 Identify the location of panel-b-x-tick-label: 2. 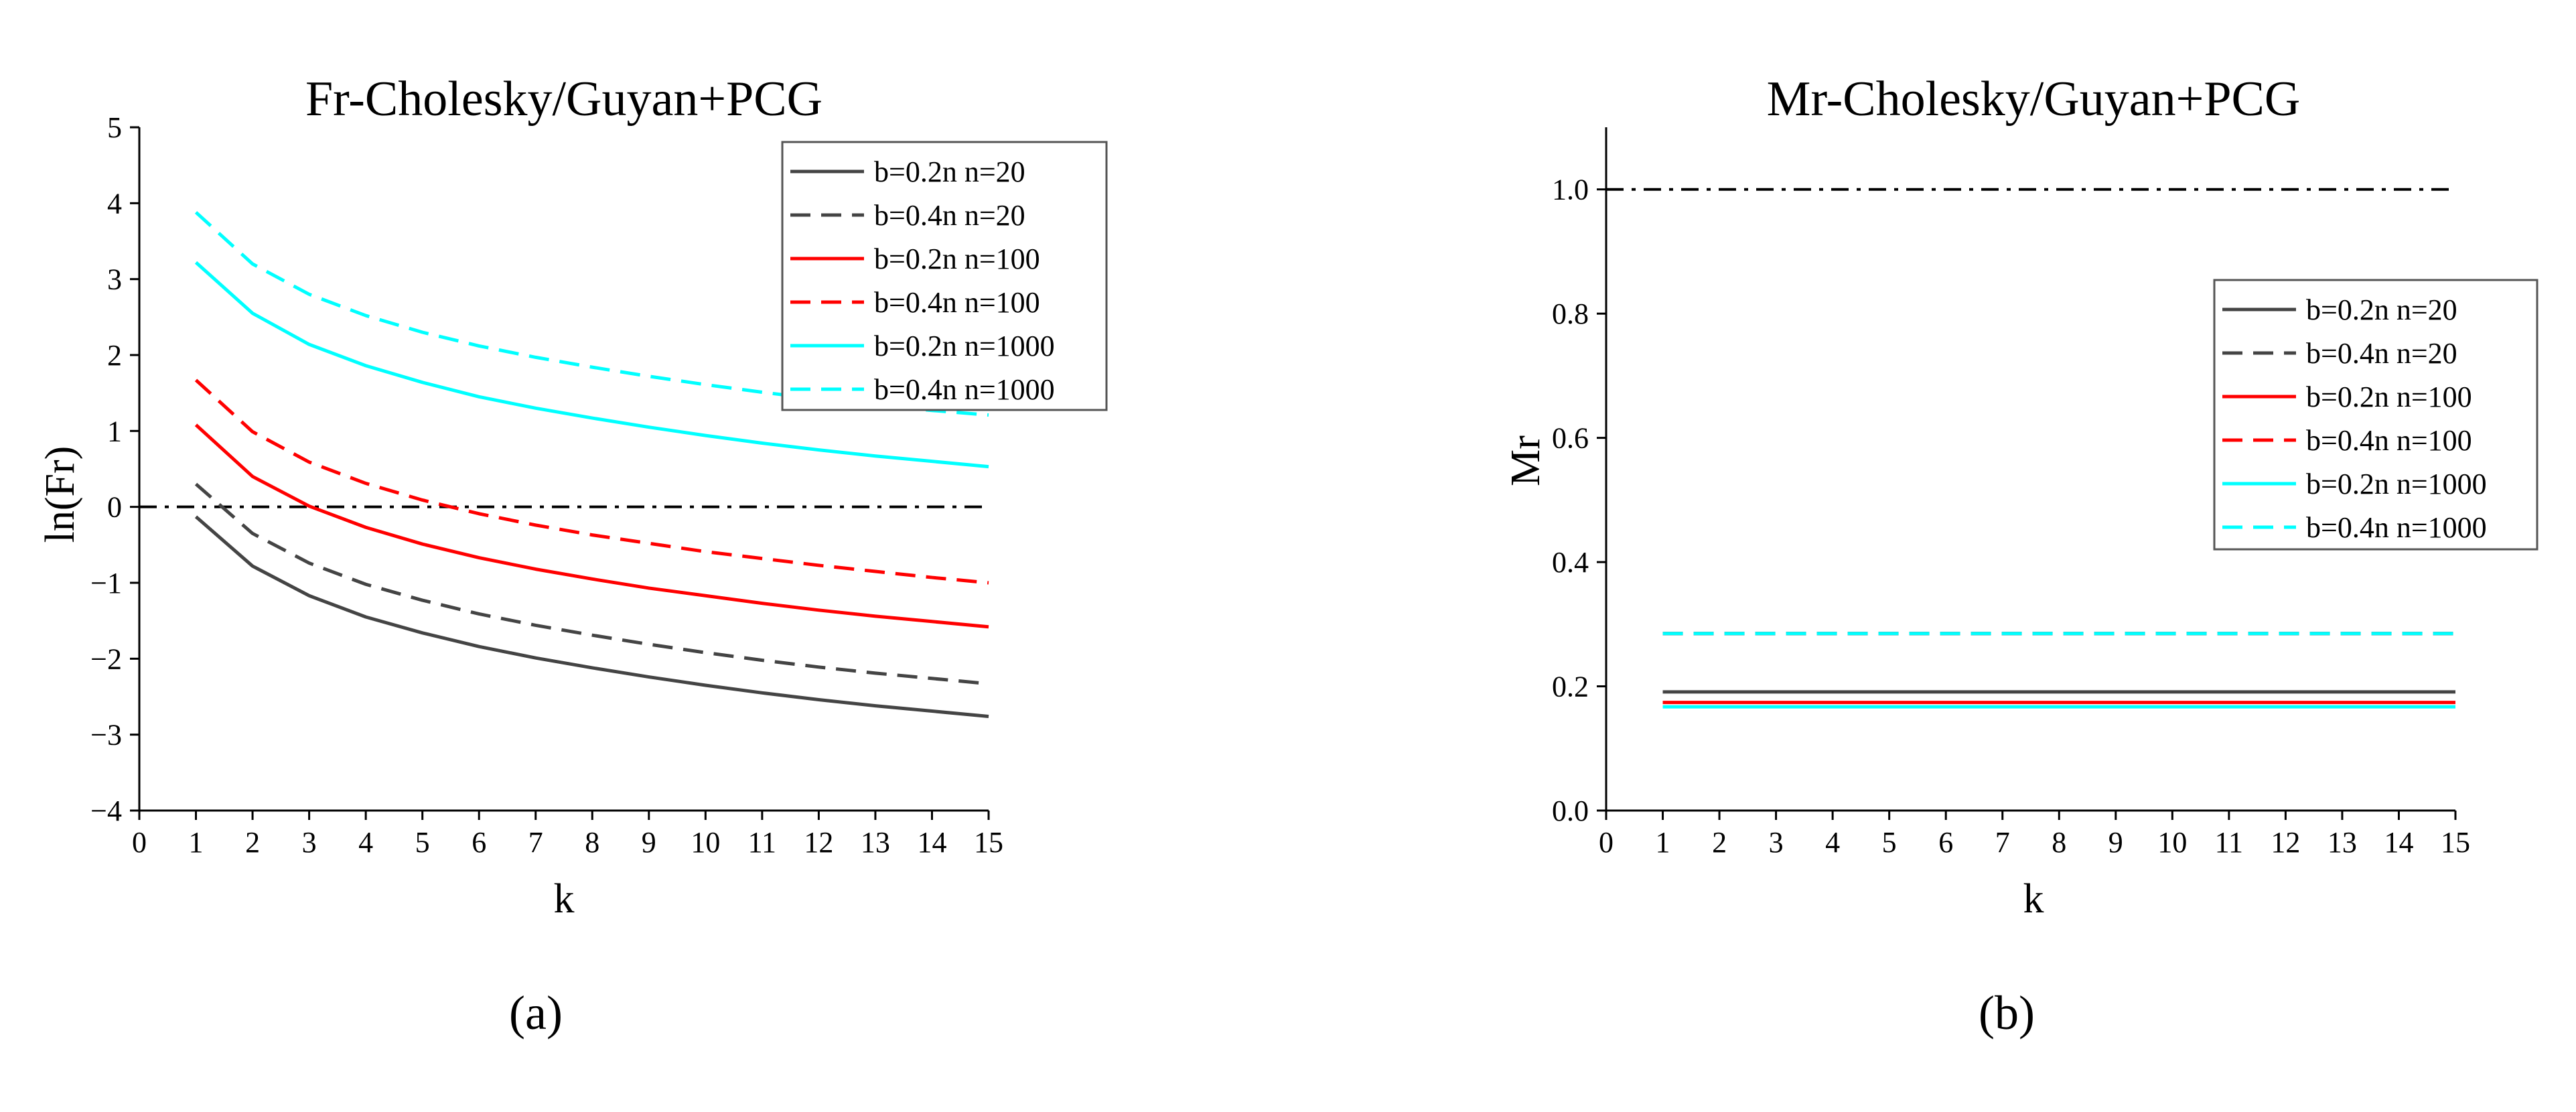
(1719, 843).